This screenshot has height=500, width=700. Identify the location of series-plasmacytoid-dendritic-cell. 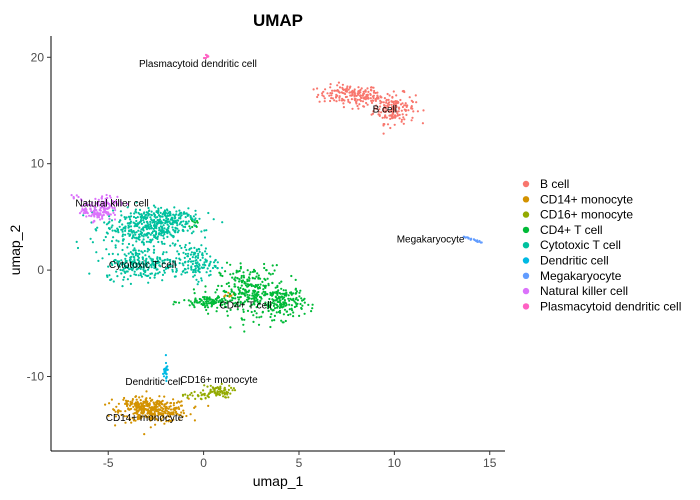
(206, 56).